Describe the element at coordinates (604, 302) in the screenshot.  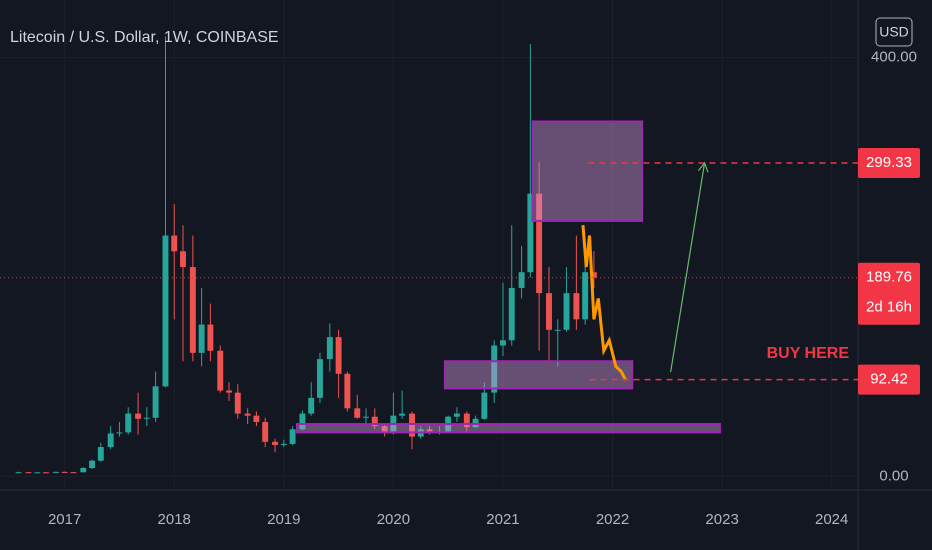
I see `projection-line` at that location.